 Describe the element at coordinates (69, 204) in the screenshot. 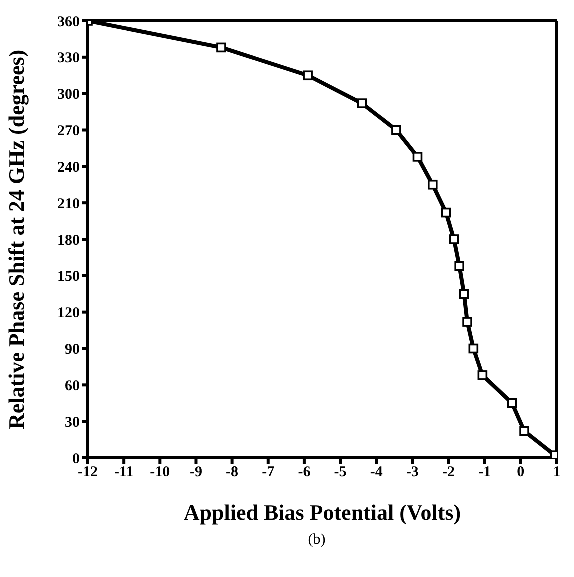

I see `y-tick-label: 210` at that location.